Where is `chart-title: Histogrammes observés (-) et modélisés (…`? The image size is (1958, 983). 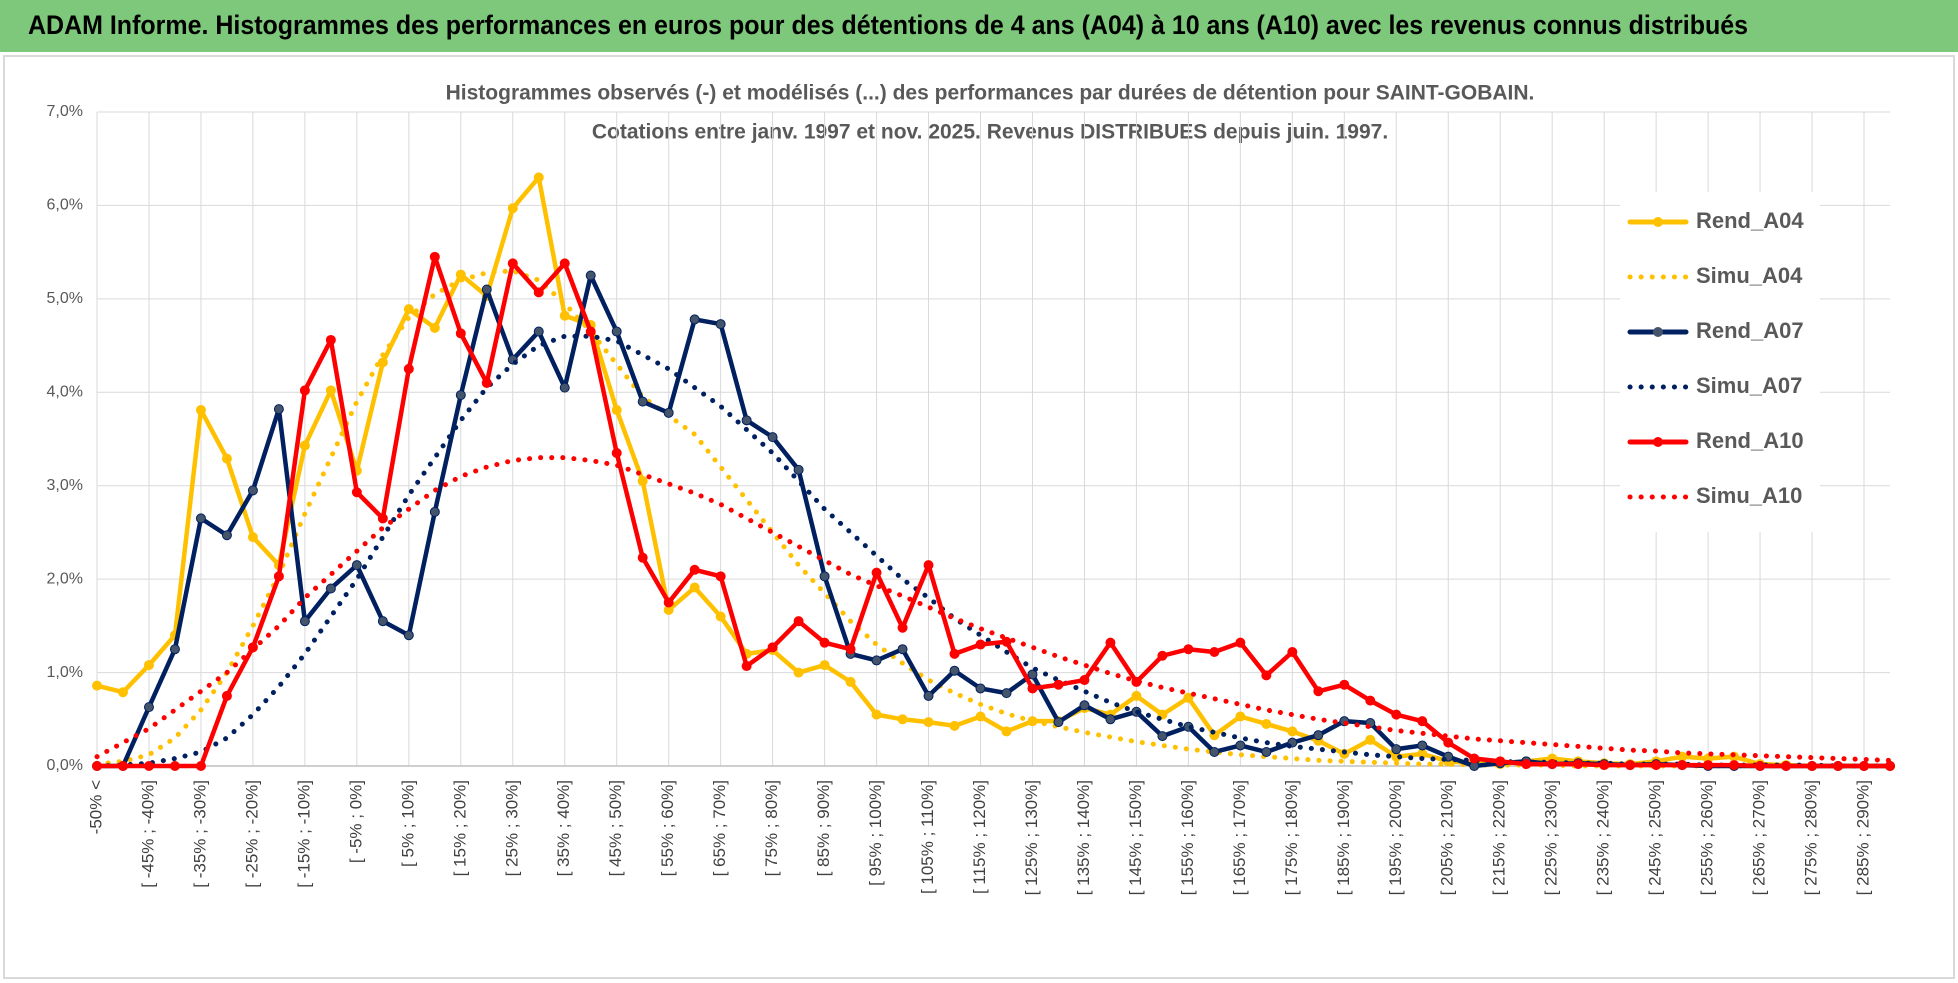 chart-title: Histogrammes observés (-) et modélisés (… is located at coordinates (990, 93).